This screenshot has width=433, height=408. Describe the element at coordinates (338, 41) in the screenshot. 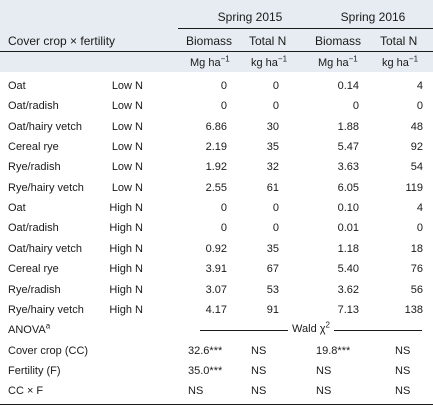

I see `col-header-biomass-2016: Biomass` at that location.